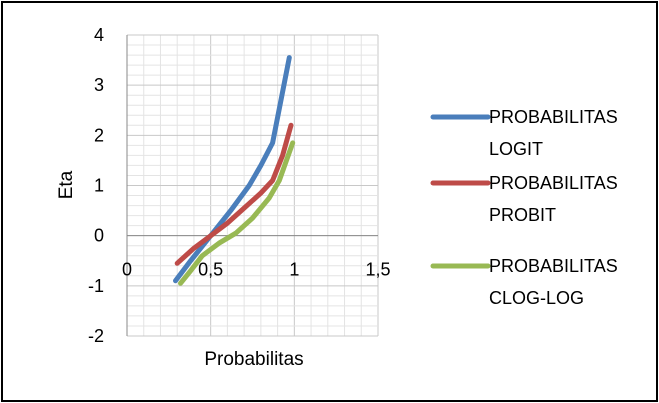 Image resolution: width=659 pixels, height=403 pixels. What do you see at coordinates (99, 135) in the screenshot?
I see `y-tick-label: 2` at bounding box center [99, 135].